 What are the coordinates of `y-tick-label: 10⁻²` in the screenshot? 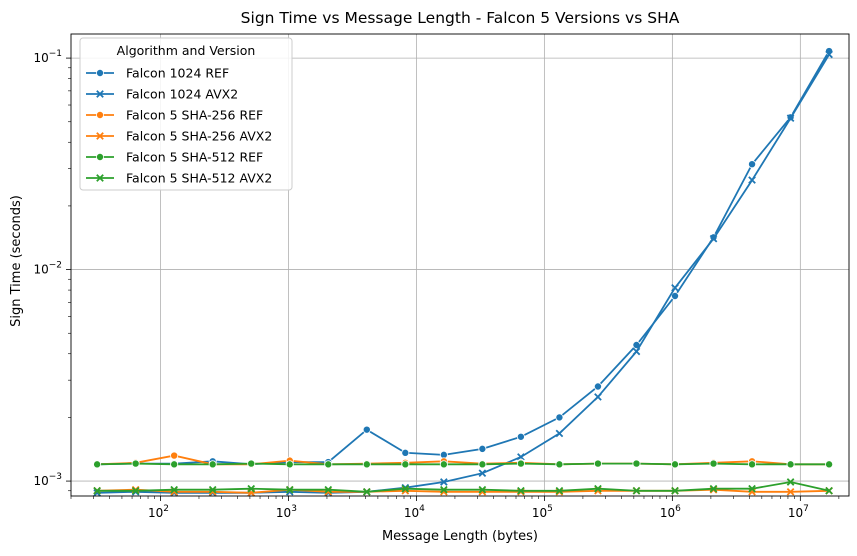 It's located at (47, 269).